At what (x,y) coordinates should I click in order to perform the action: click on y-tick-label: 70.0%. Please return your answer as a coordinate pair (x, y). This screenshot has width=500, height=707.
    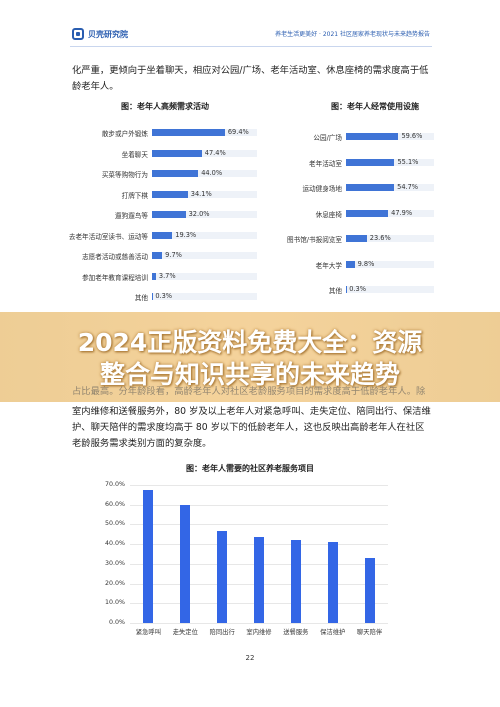
    Looking at the image, I should click on (114, 484).